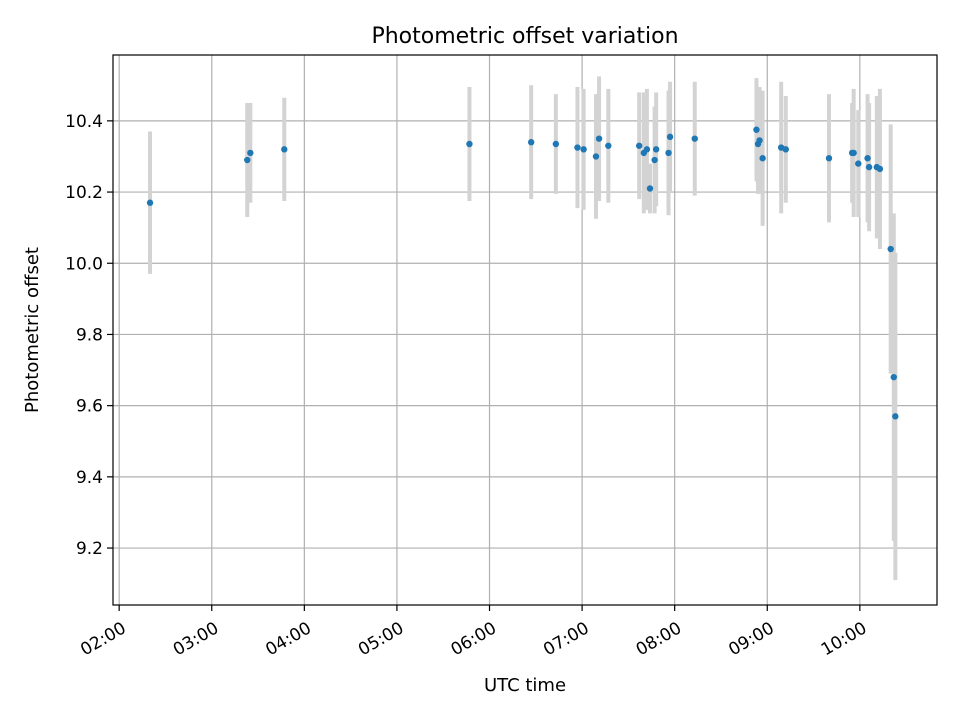 This screenshot has height=720, width=960. What do you see at coordinates (524, 36) in the screenshot?
I see `chart-title: Photometric offset variation` at bounding box center [524, 36].